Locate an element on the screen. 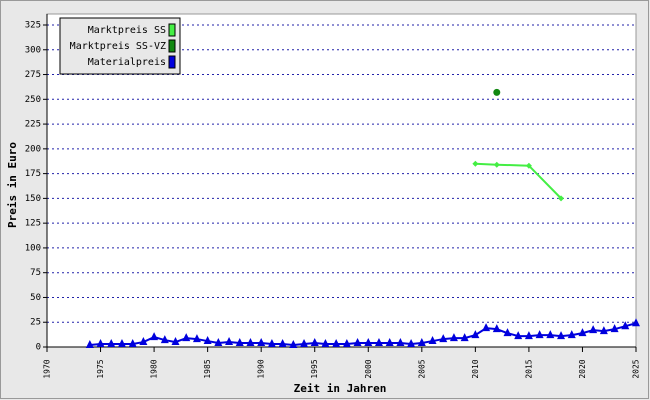  x-tick-label: 2000 is located at coordinates (368, 368).